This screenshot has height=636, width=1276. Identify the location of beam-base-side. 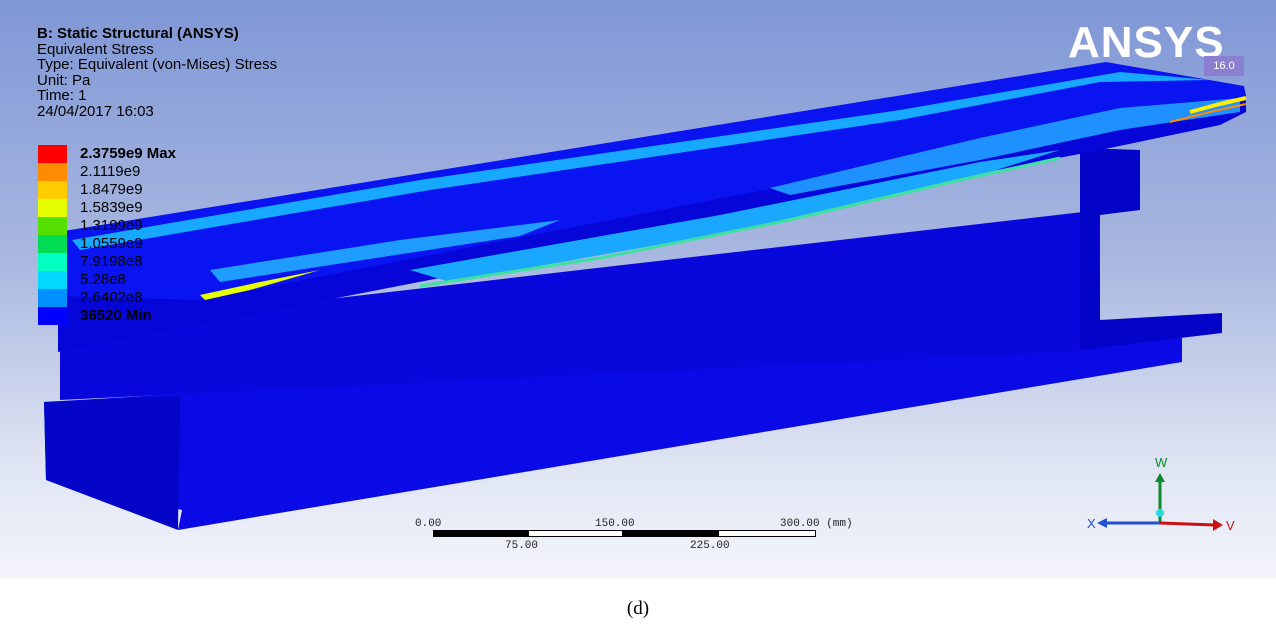
(112, 463).